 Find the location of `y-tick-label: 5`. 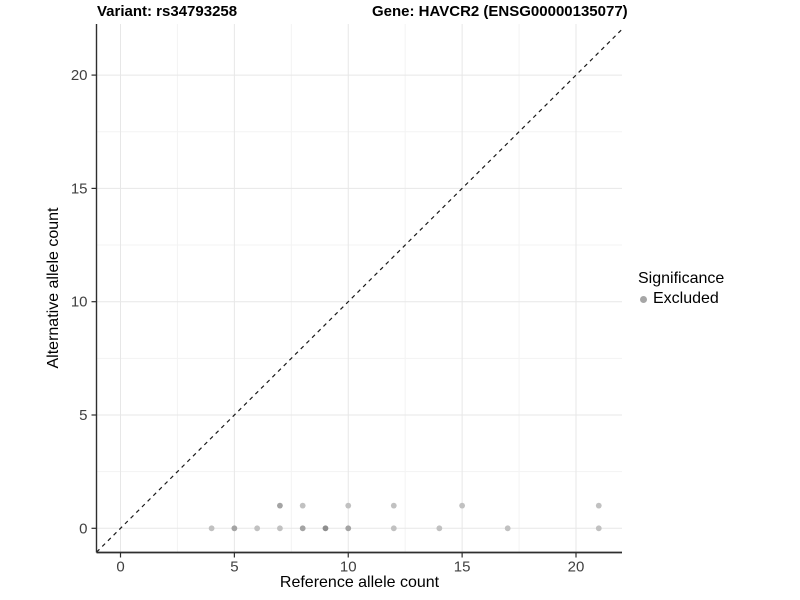

y-tick-label: 5 is located at coordinates (83, 415).